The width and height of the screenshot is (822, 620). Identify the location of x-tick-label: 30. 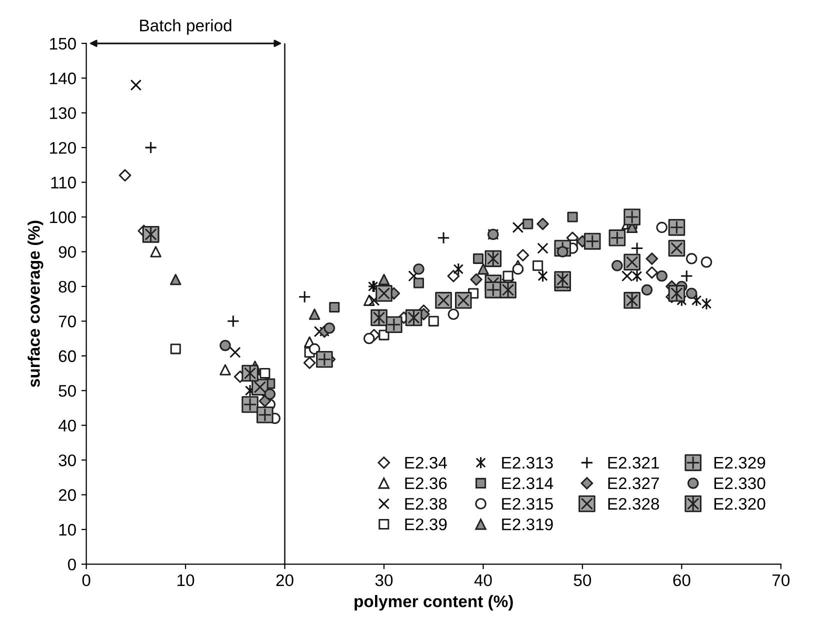
(384, 580).